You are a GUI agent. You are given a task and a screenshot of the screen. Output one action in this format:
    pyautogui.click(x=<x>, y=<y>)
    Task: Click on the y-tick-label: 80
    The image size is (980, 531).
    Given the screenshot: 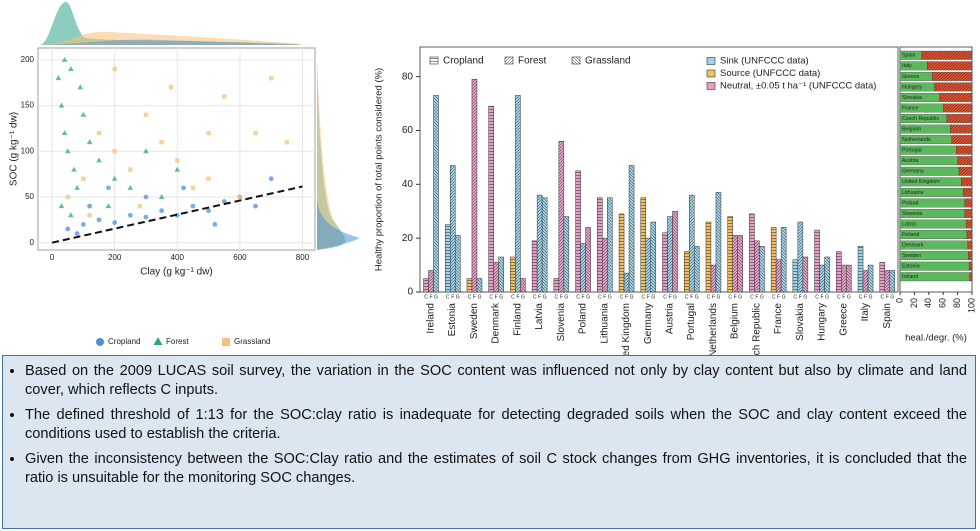 What is the action you would take?
    pyautogui.click(x=408, y=76)
    